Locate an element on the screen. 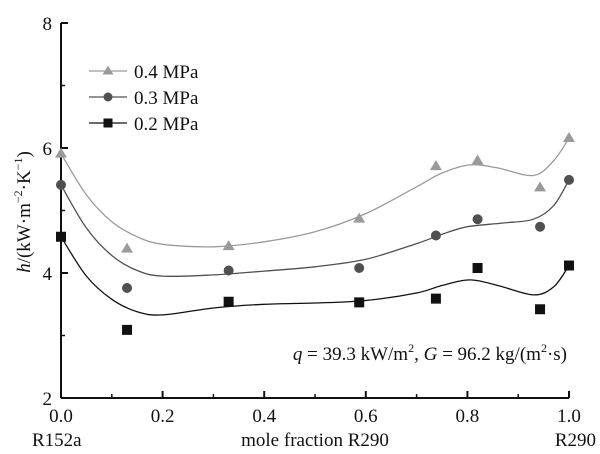  y-axis-label-symbol: h is located at coordinates (24, 268).